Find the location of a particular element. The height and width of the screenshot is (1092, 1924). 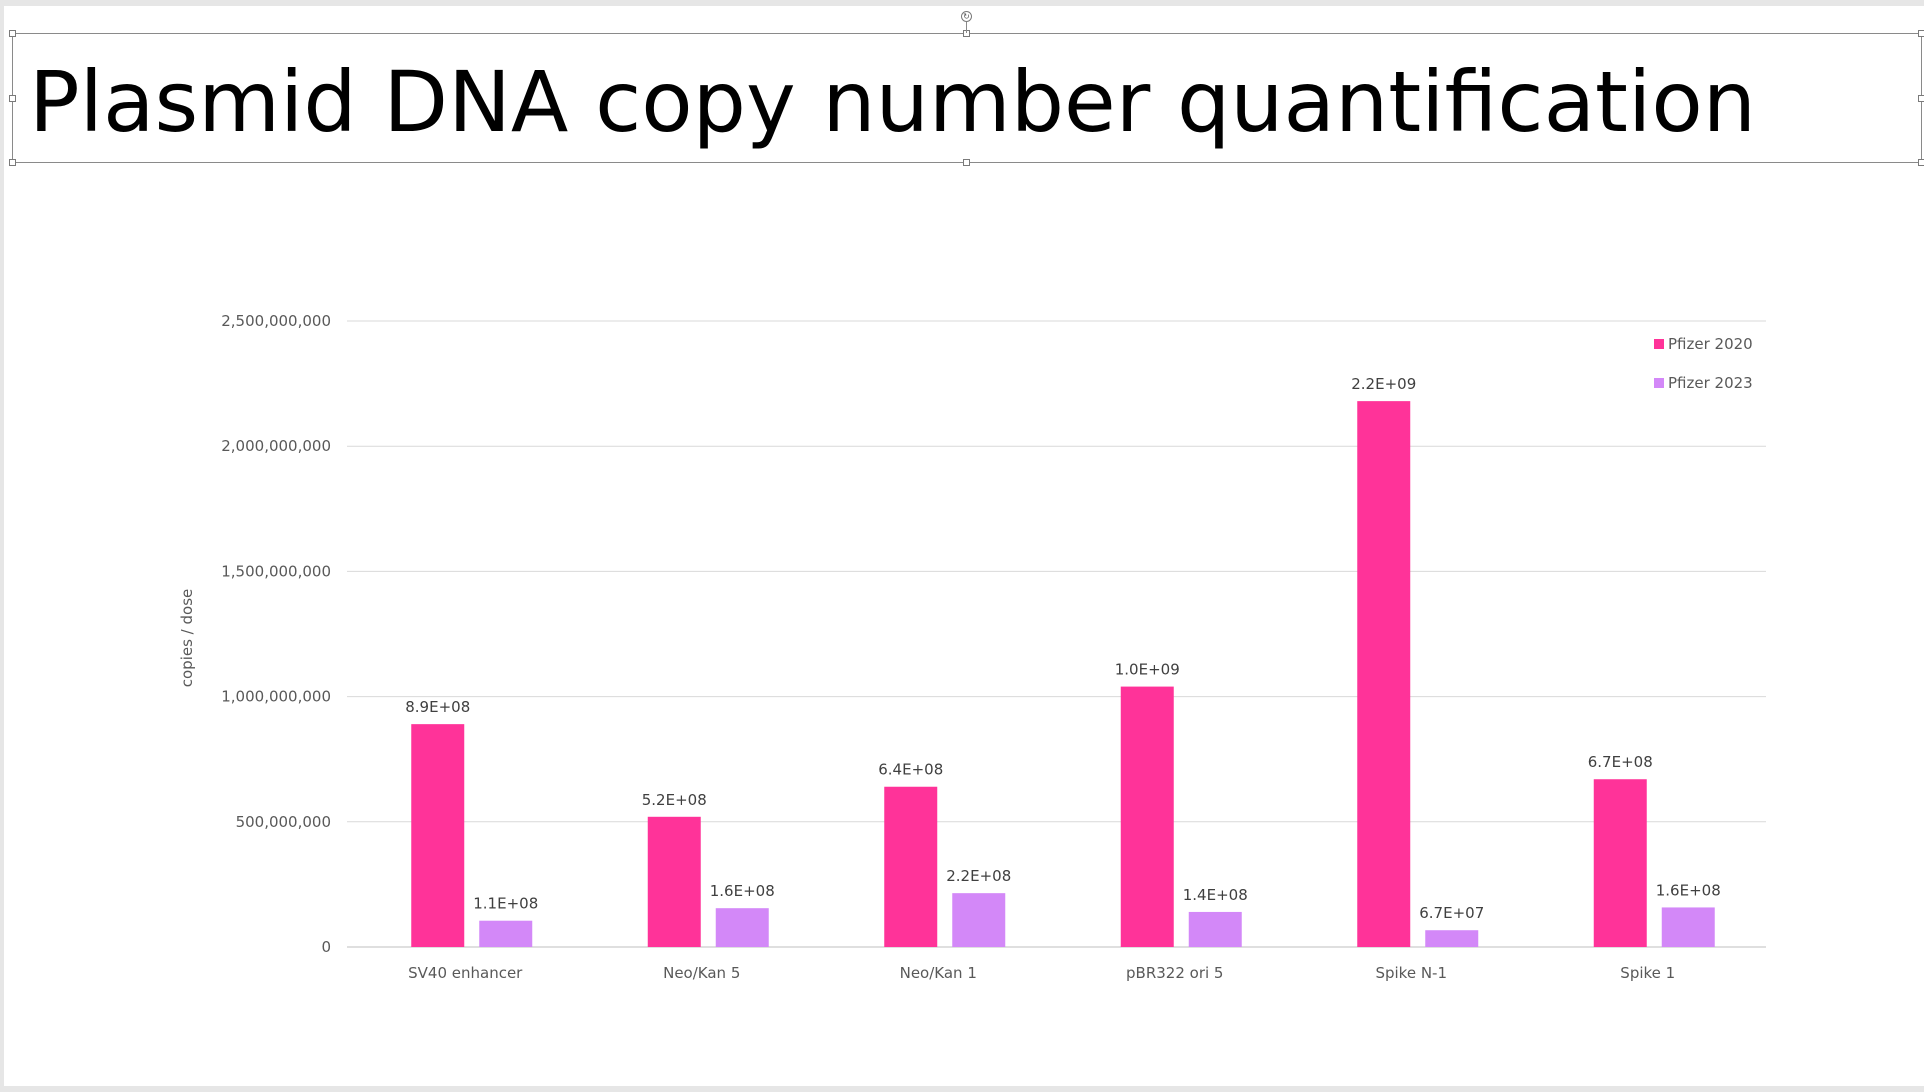

data-label: 1.4E+08 is located at coordinates (1215, 895).